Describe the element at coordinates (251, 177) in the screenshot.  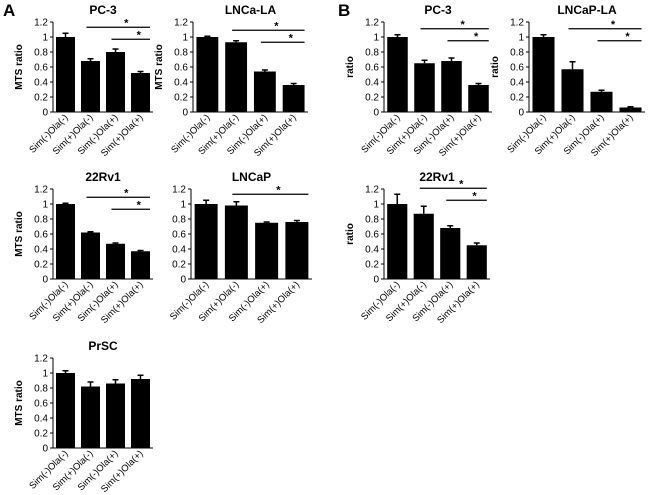
I see `chart-title: LNCaP` at that location.